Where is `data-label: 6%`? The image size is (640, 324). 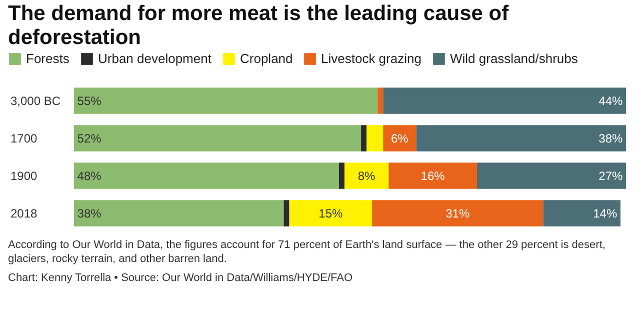
data-label: 6% is located at coordinates (400, 138).